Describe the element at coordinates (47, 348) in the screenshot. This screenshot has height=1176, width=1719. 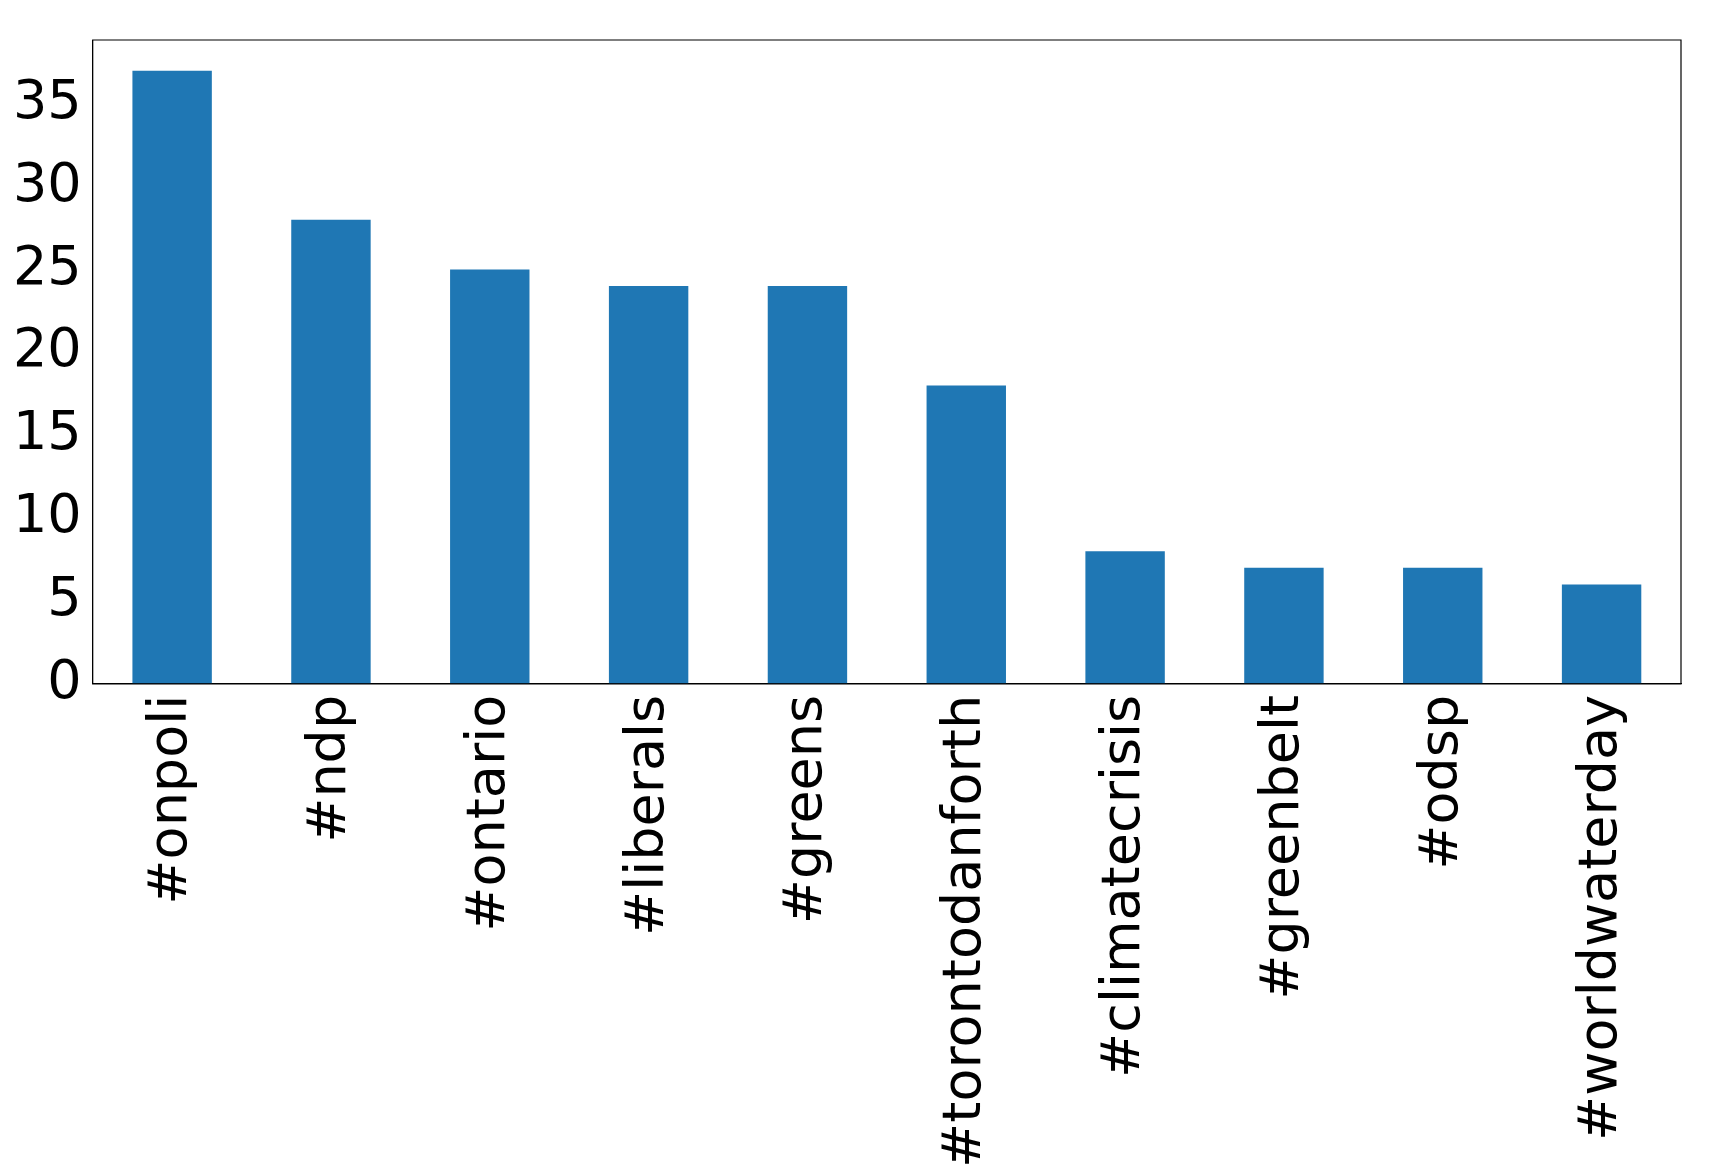
I see `y-tick-label: 20` at that location.